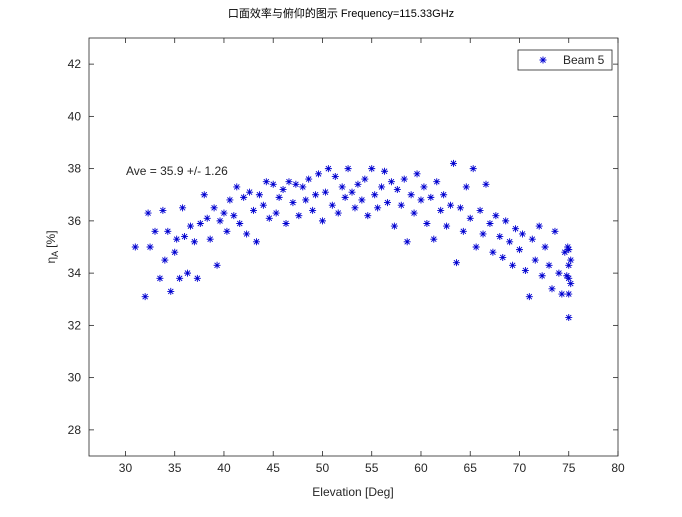 This screenshot has height=517, width=682. Describe the element at coordinates (471, 468) in the screenshot. I see `x-tick-label: 65` at that location.